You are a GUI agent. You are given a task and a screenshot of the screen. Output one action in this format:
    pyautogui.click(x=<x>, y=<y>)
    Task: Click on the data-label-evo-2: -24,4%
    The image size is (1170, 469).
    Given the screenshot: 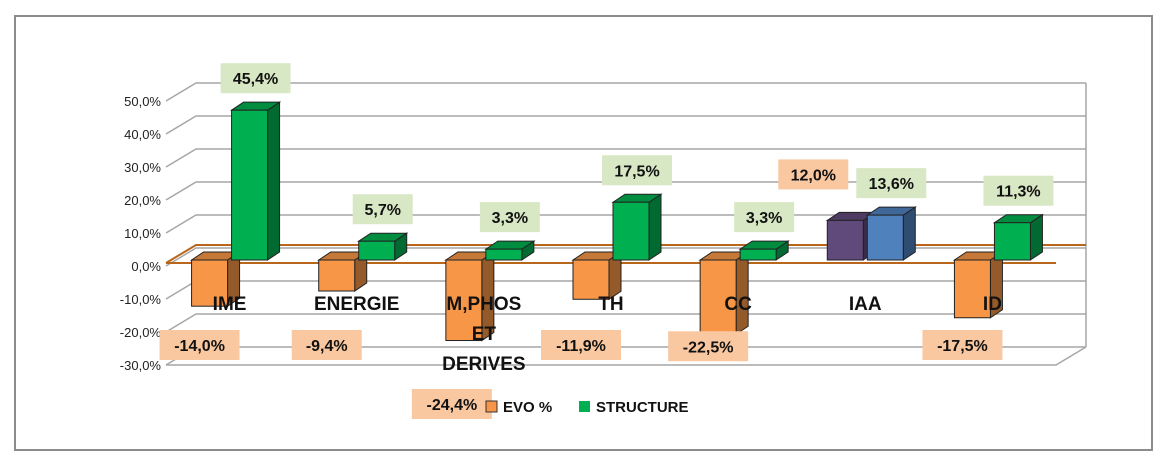 What is the action you would take?
    pyautogui.click(x=451, y=404)
    